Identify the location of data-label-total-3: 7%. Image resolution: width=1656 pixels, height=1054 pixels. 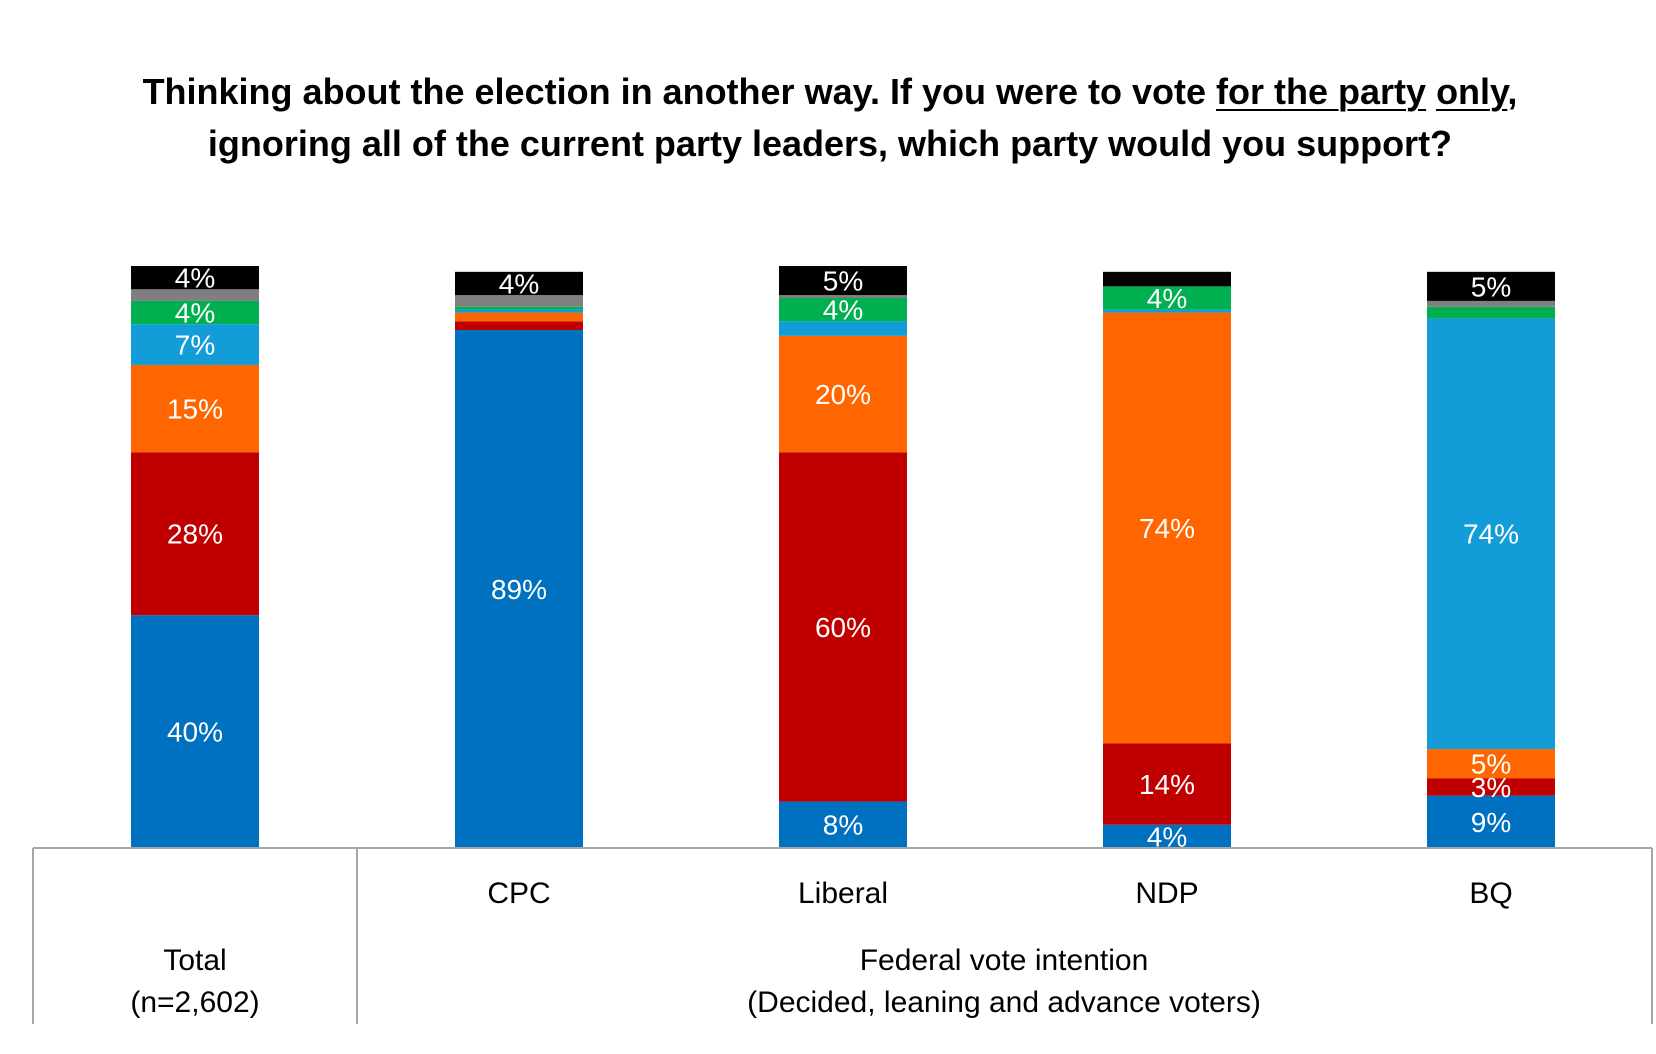
(195, 345).